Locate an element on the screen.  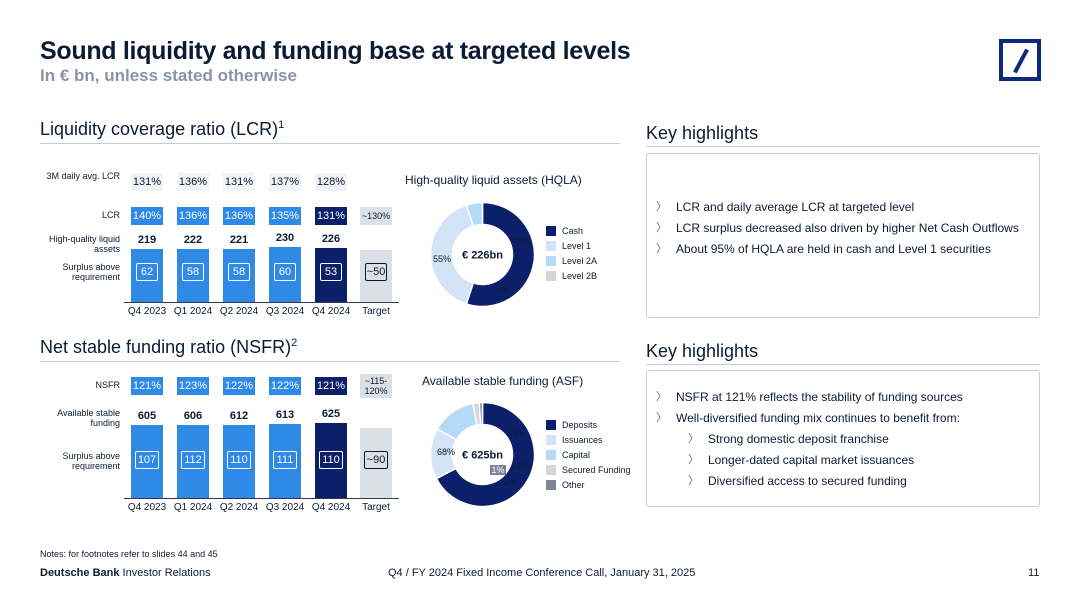
hqla-center-label: € 226bn is located at coordinates (482, 256).